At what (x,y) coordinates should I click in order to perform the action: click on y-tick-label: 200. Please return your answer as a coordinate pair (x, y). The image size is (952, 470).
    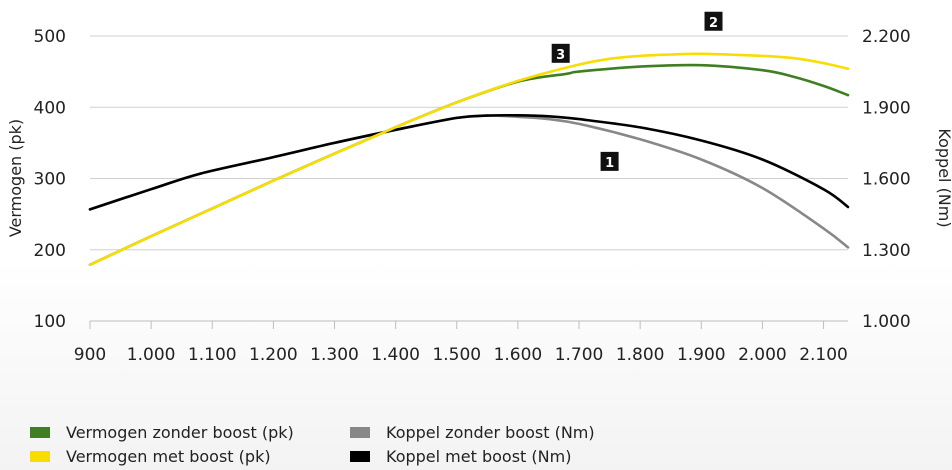
    Looking at the image, I should click on (50, 251).